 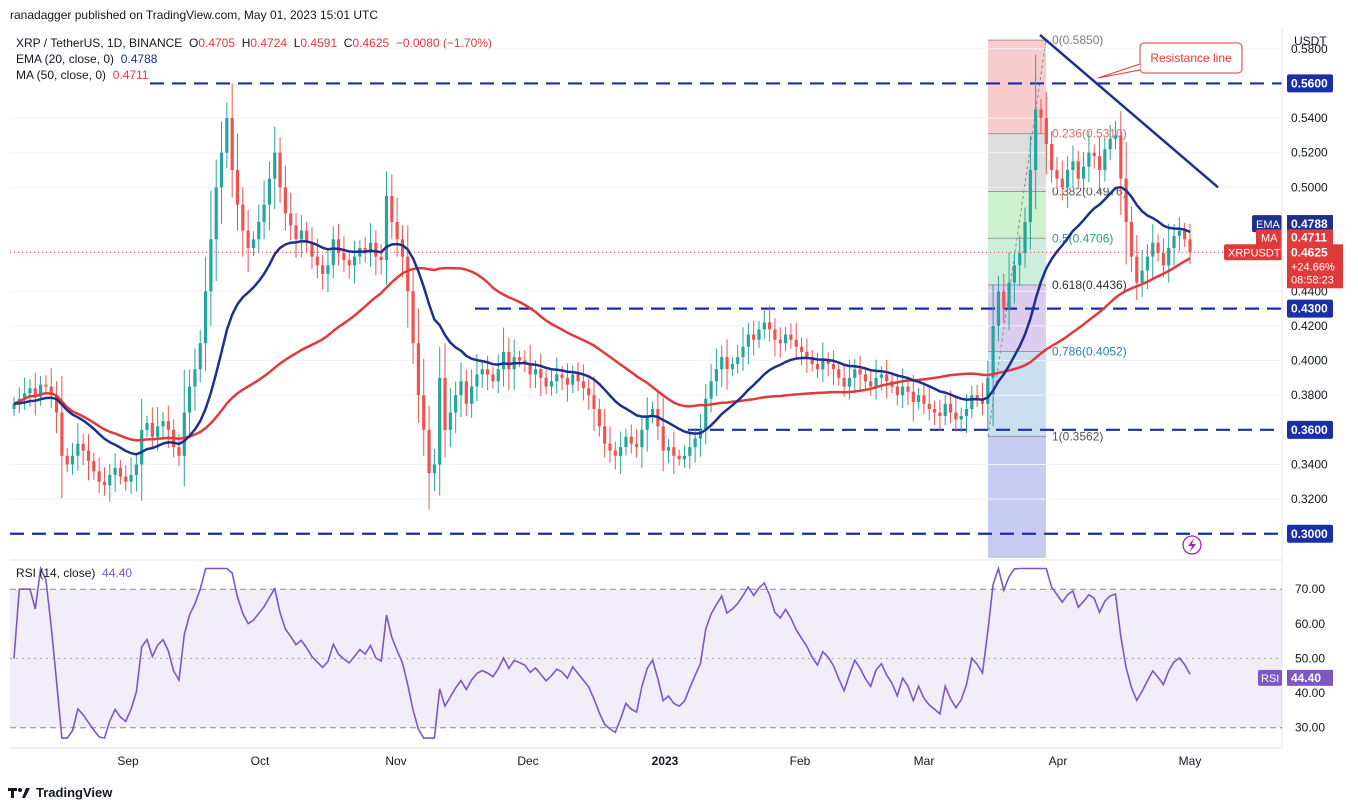 I want to click on resistance-callout-text: Resistance line, so click(x=1191, y=58).